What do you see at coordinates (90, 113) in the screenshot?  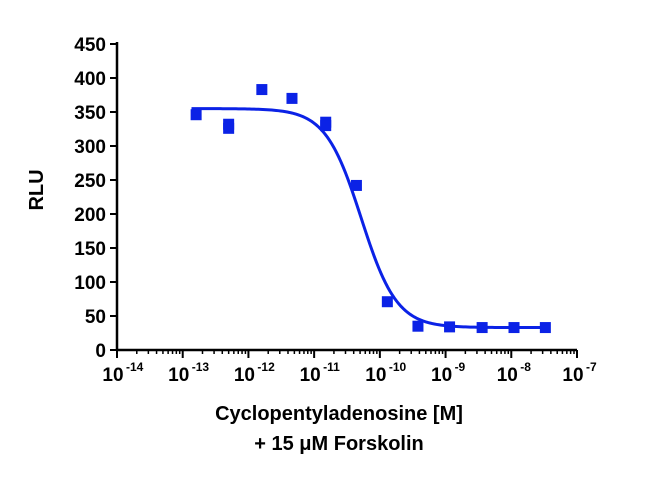 I see `y-tick-label: 350` at bounding box center [90, 113].